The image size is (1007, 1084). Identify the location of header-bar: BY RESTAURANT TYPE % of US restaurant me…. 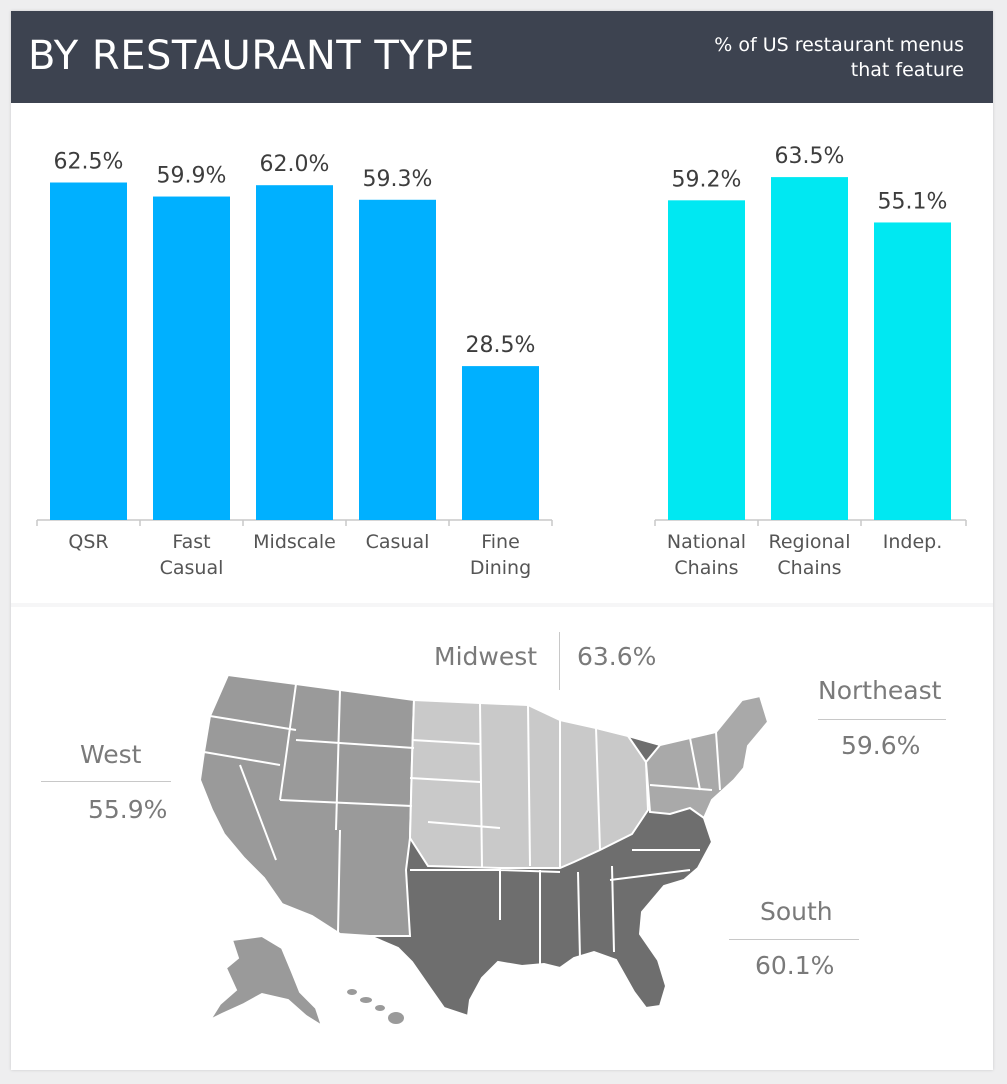
(502, 57).